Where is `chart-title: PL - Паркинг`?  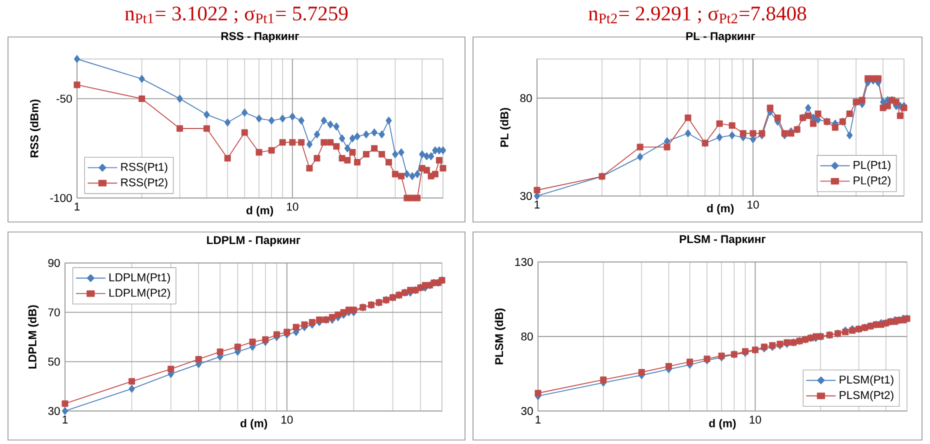
chart-title: PL - Паркинг is located at coordinates (721, 37).